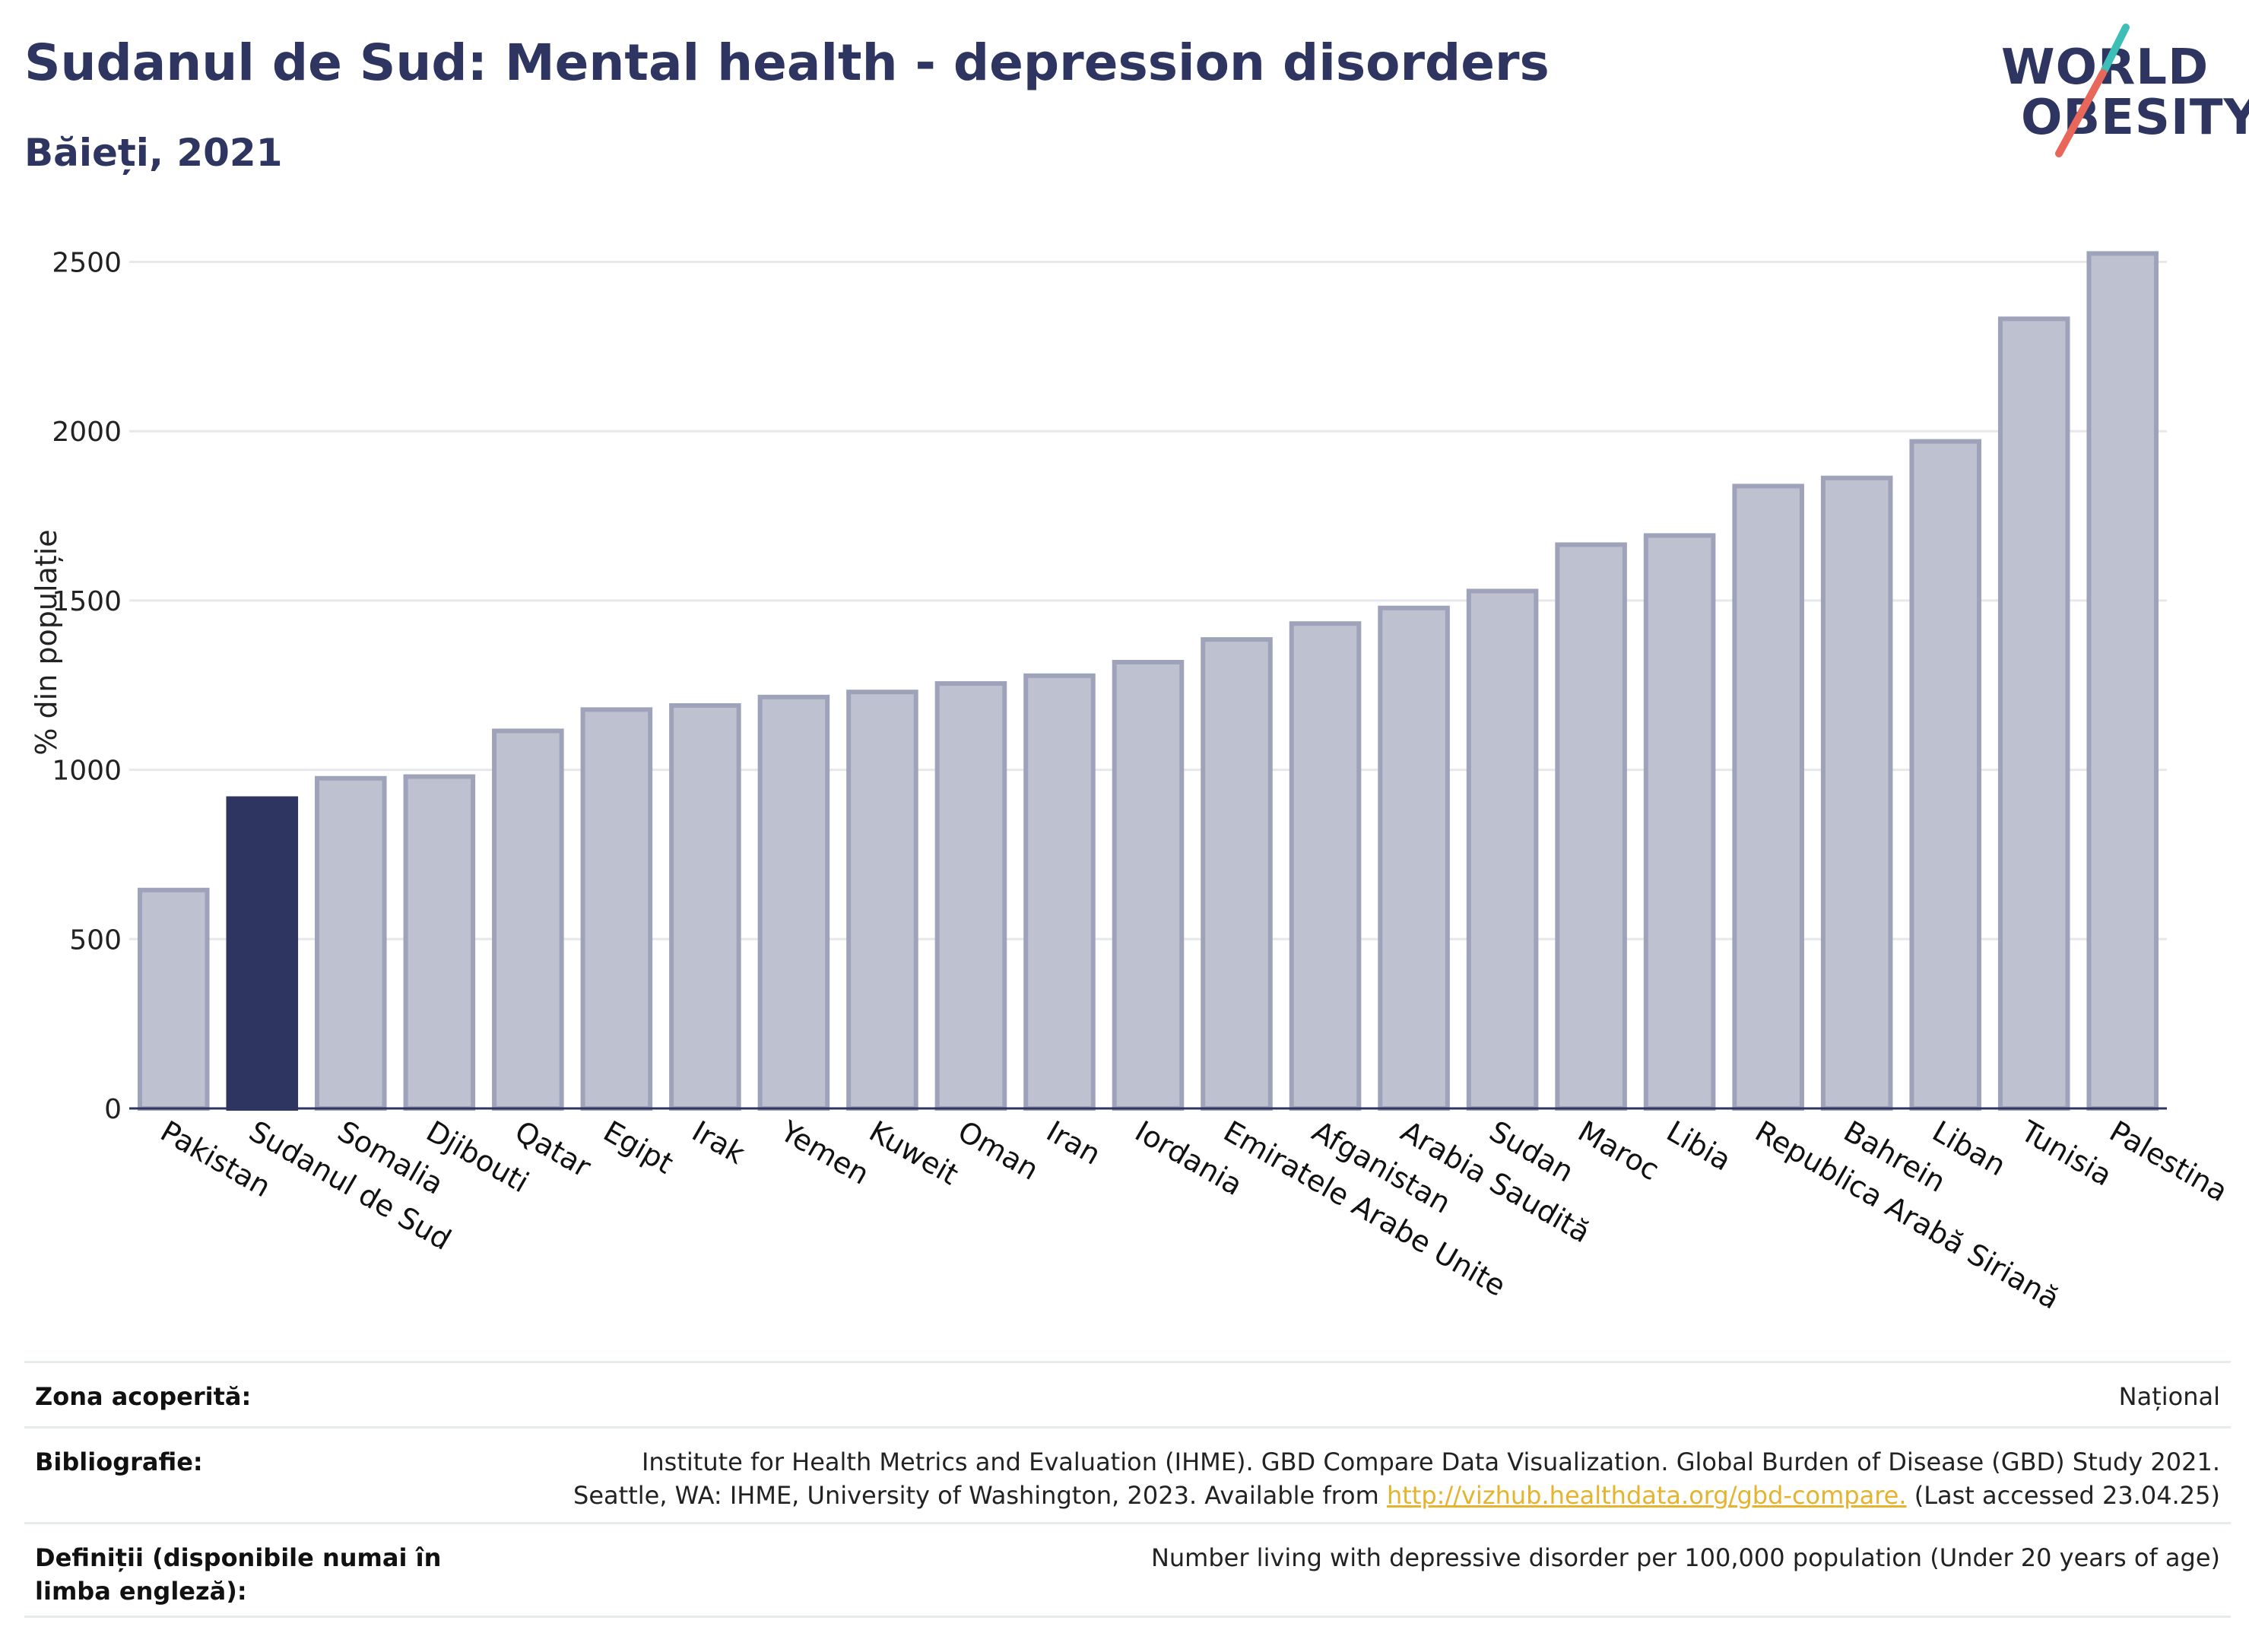 The width and height of the screenshot is (2249, 1652). I want to click on page-subtitle: Băieți, 2021, so click(153, 153).